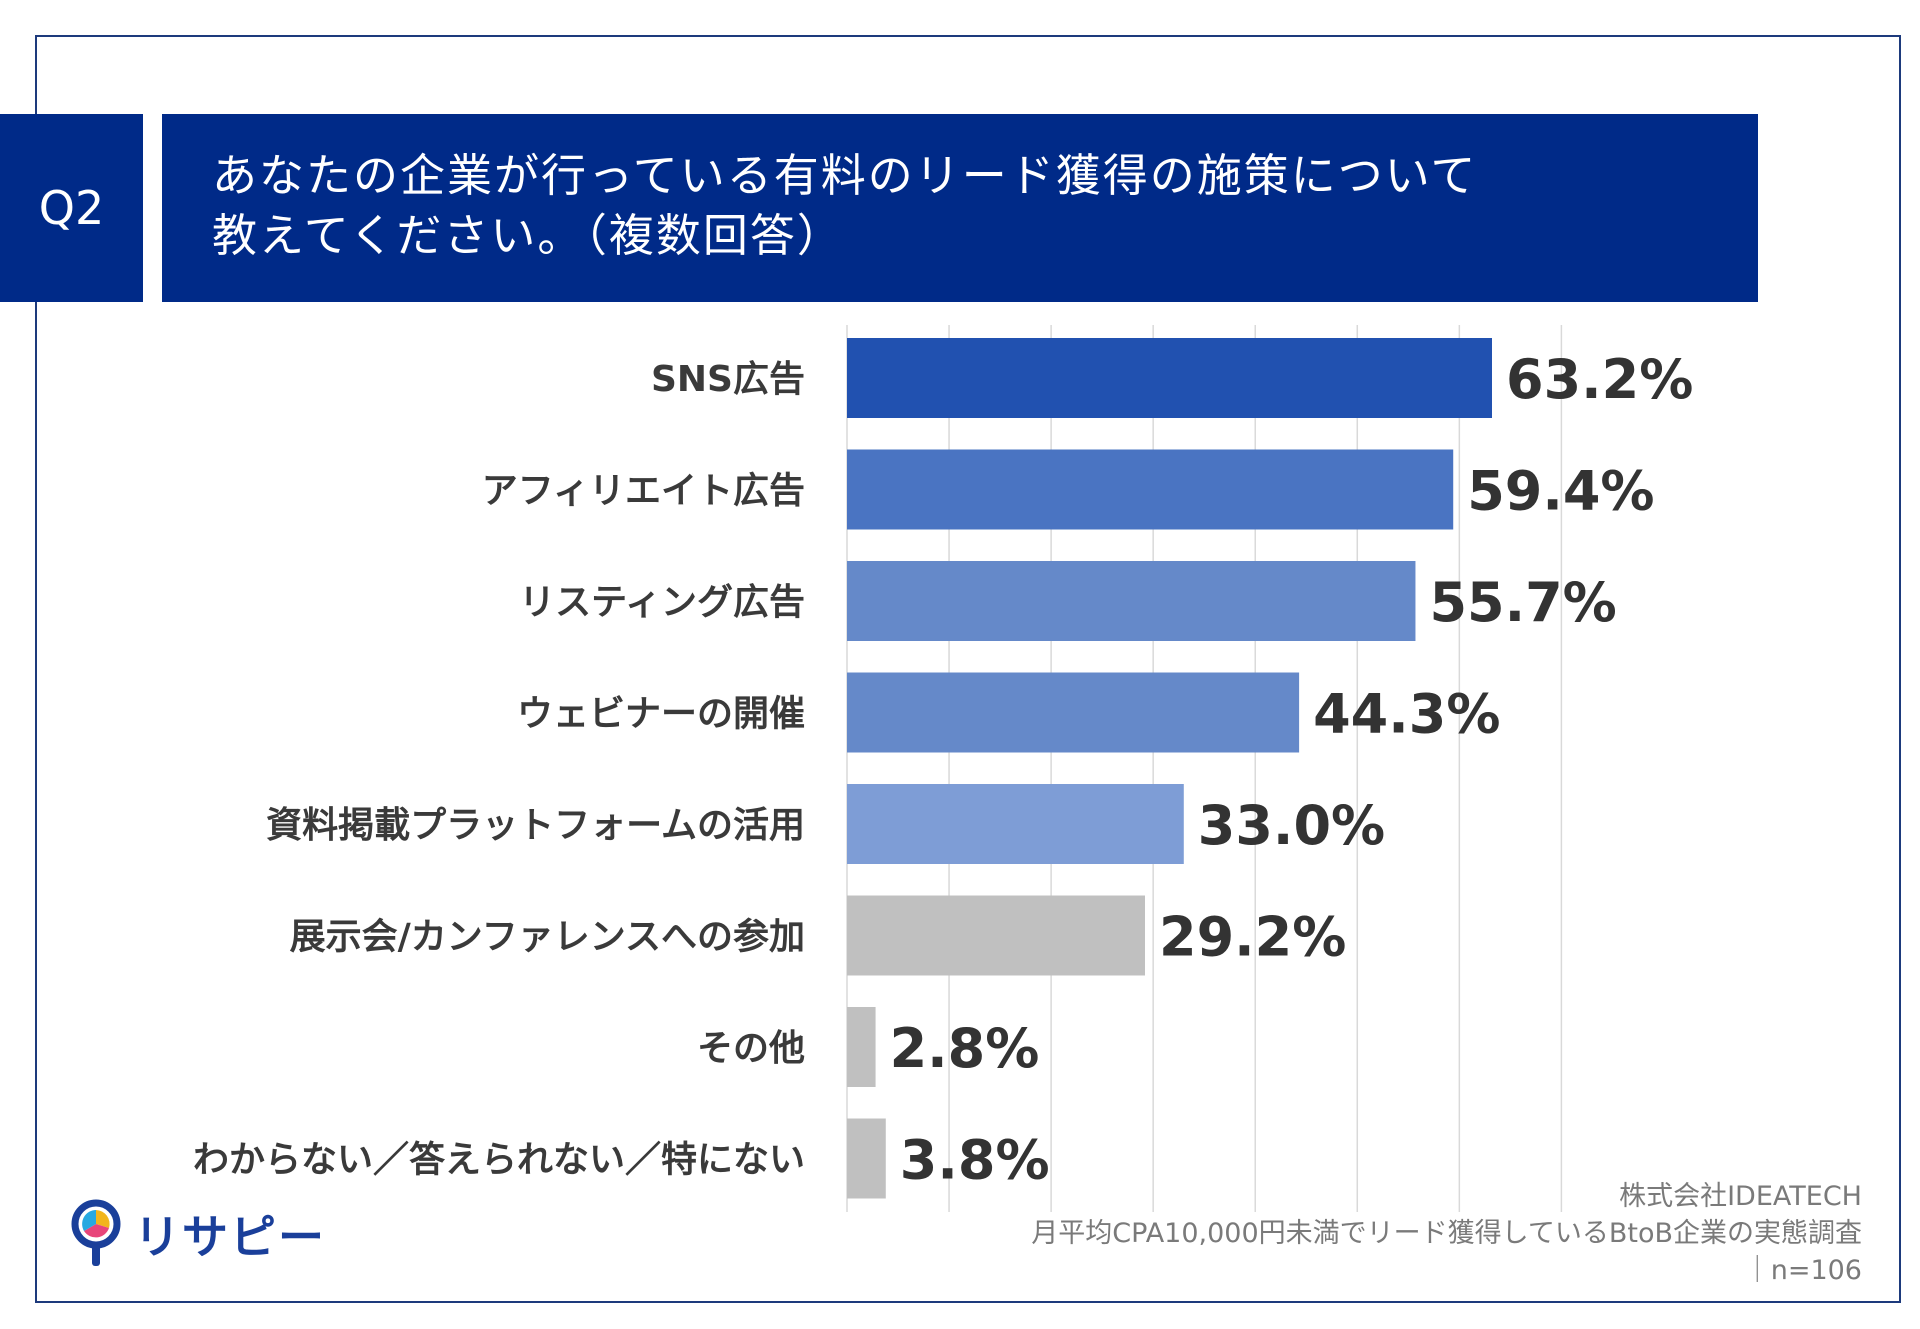  I want to click on question-title-line1: あなたの企業が行っている有料のリード獲得の施策について, so click(845, 175).